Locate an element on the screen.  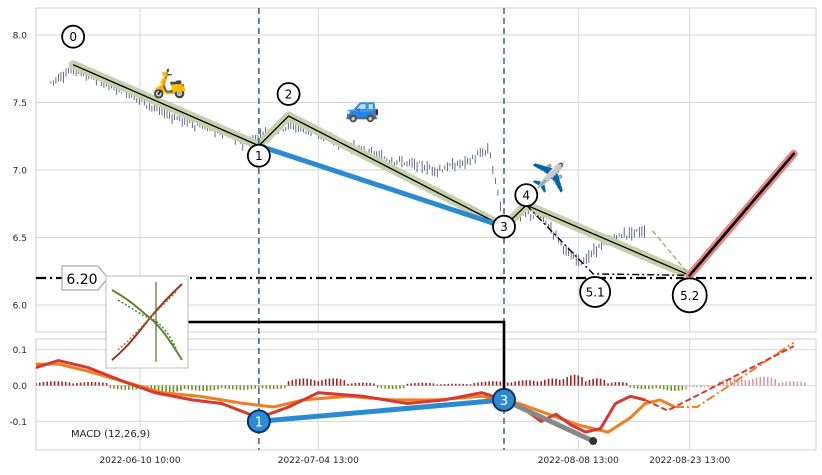
wave-label-5-2: 5.2 is located at coordinates (689, 295).